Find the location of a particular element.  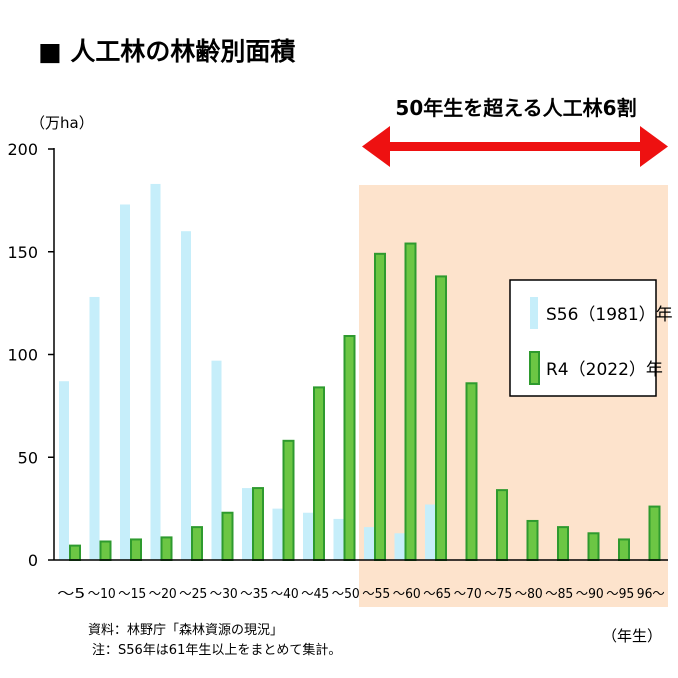

x-tick-label: ～5 is located at coordinates (71, 594).